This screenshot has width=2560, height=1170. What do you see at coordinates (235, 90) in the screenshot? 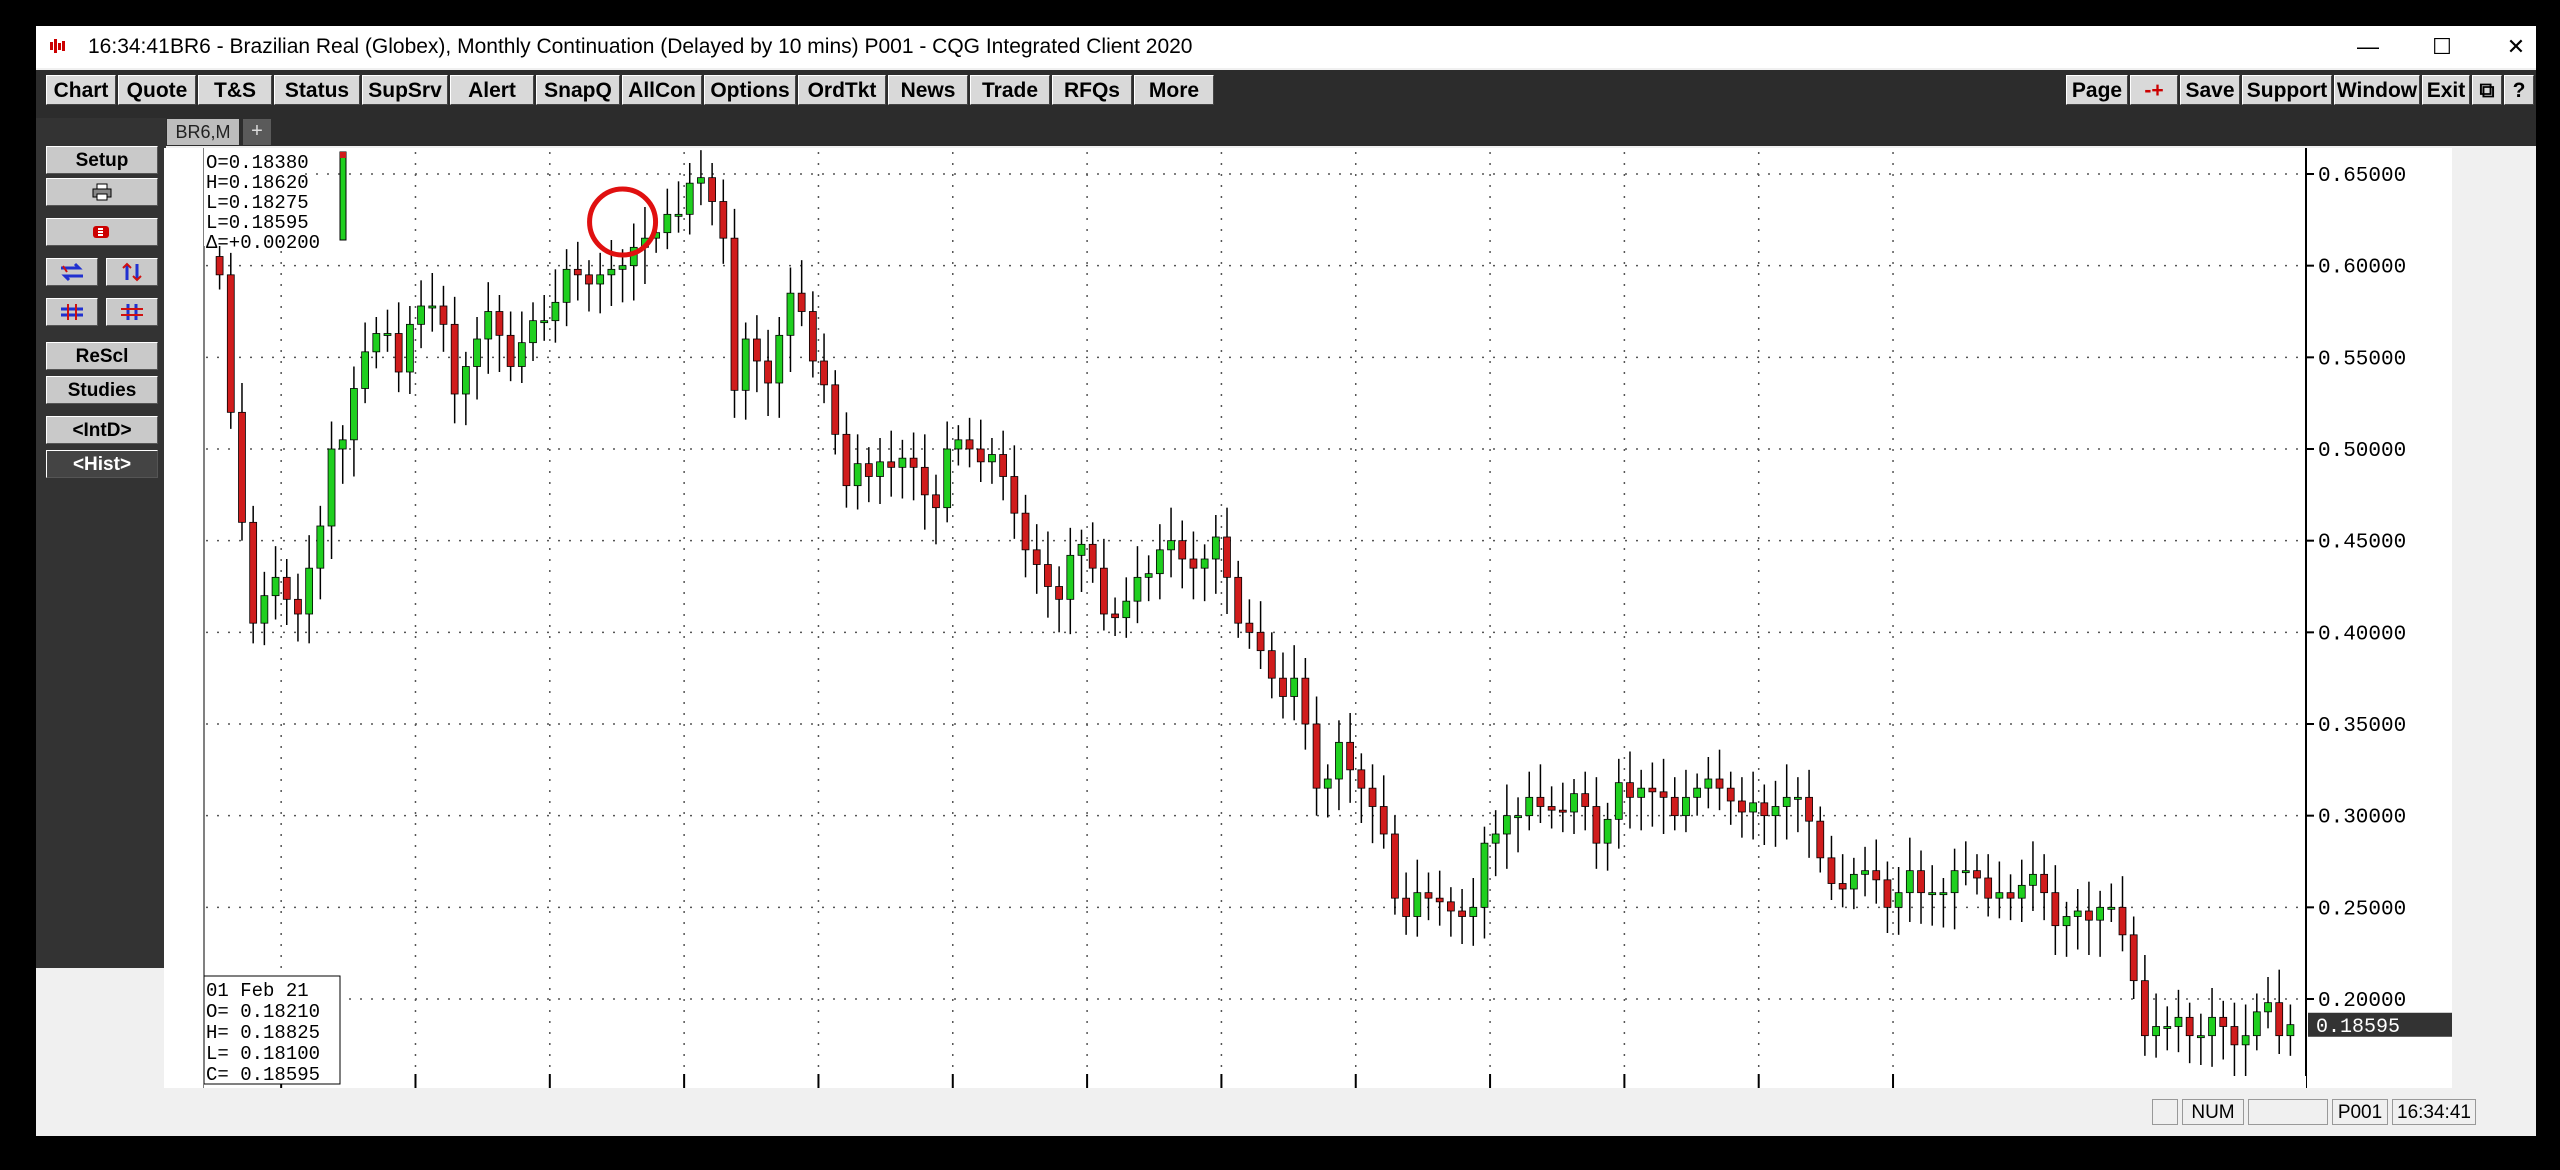
I see `ts-button: T&S` at bounding box center [235, 90].